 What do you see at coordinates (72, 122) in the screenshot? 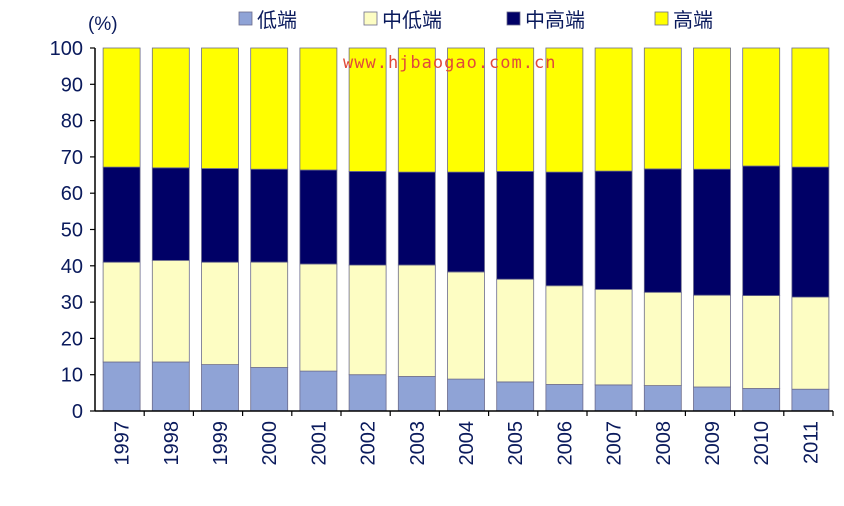
I see `y-tick-label: 80` at bounding box center [72, 122].